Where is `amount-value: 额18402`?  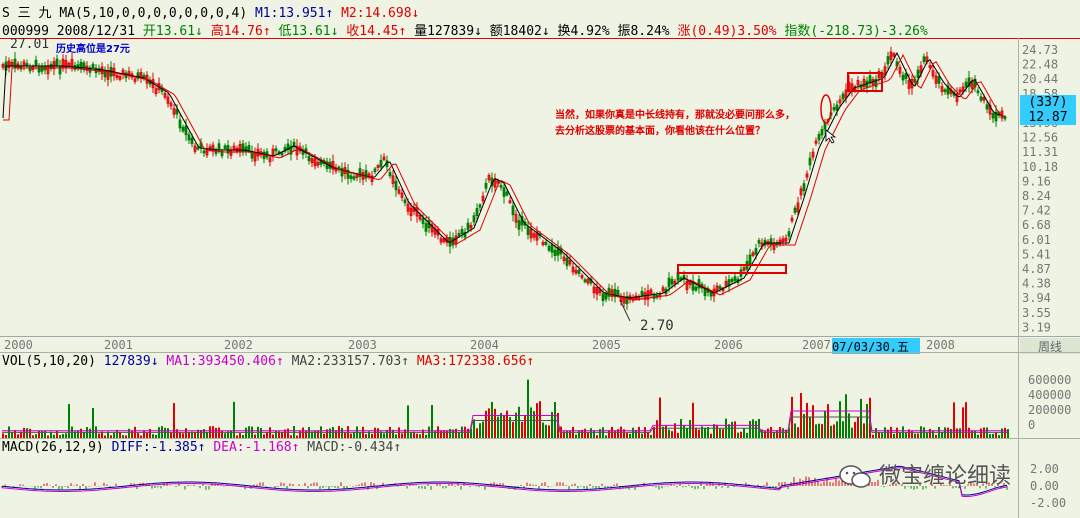 amount-value: 额18402 is located at coordinates (515, 31).